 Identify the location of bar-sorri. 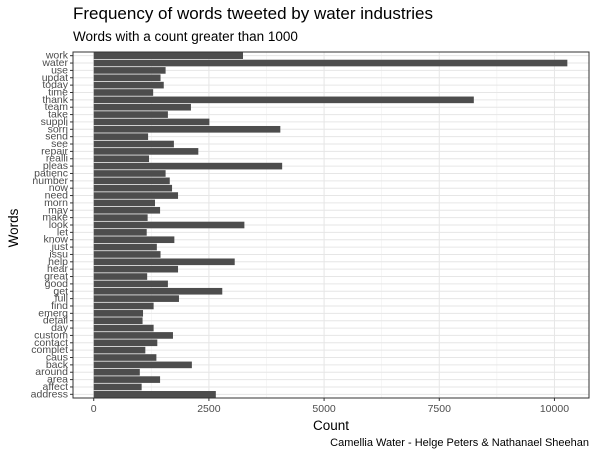
(187, 129).